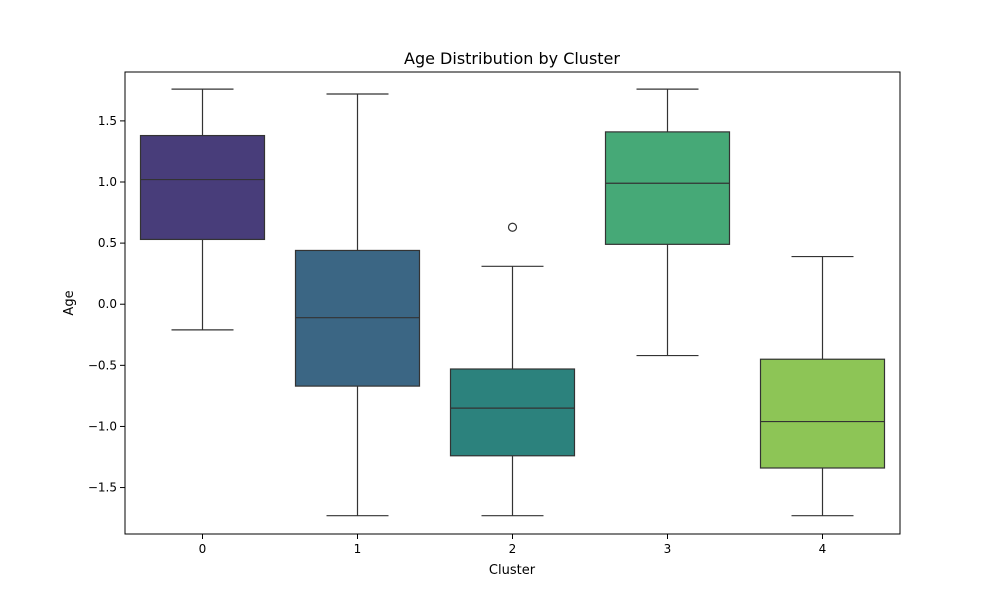 This screenshot has height=600, width=1000. Describe the element at coordinates (102, 488) in the screenshot. I see `y-tick-label: −1.5` at that location.